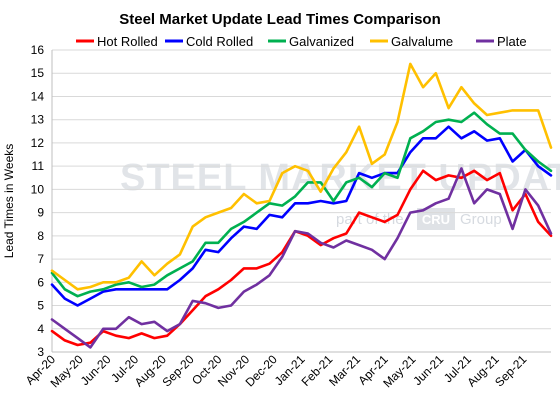  Describe the element at coordinates (370, 219) in the screenshot. I see `watermark-tagline-prefix: part of the` at that location.